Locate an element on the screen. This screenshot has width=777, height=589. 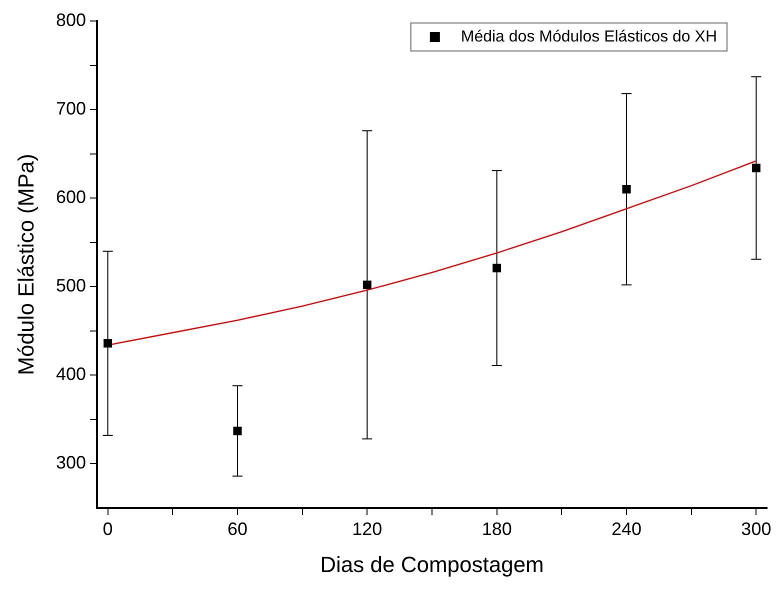
legend-label: Média dos Módulos Elásticos do XH is located at coordinates (588, 37).